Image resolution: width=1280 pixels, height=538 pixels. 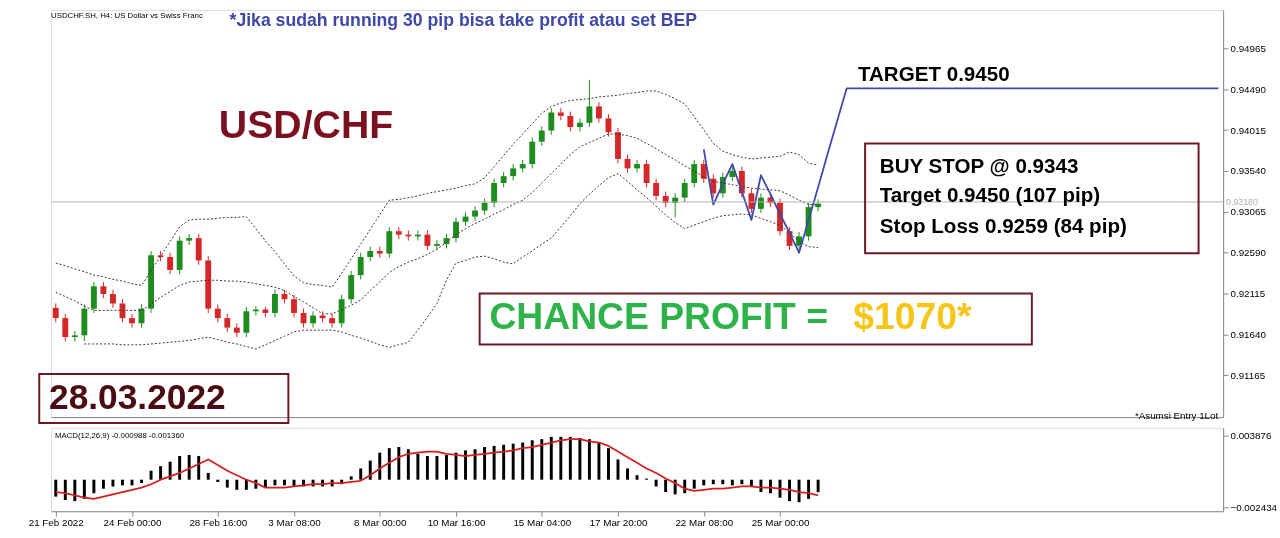 What do you see at coordinates (56, 523) in the screenshot?
I see `x-tick-label: 21 Feb 2022` at bounding box center [56, 523].